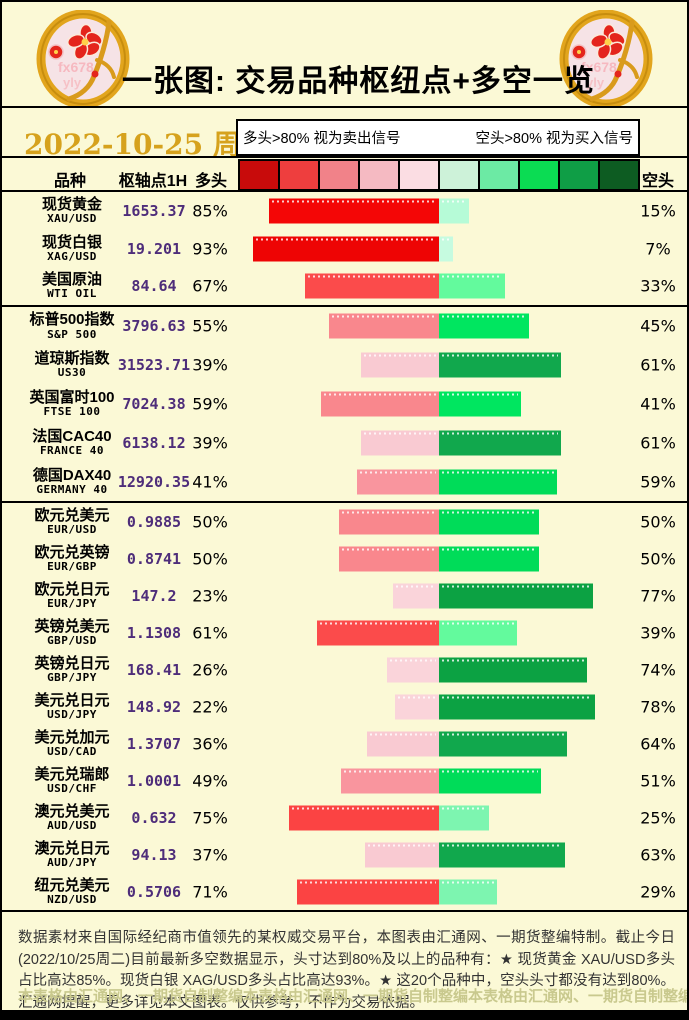 Image resolution: width=689 pixels, height=1020 pixels. Describe the element at coordinates (658, 248) in the screenshot. I see `short-percent: 7%` at that location.